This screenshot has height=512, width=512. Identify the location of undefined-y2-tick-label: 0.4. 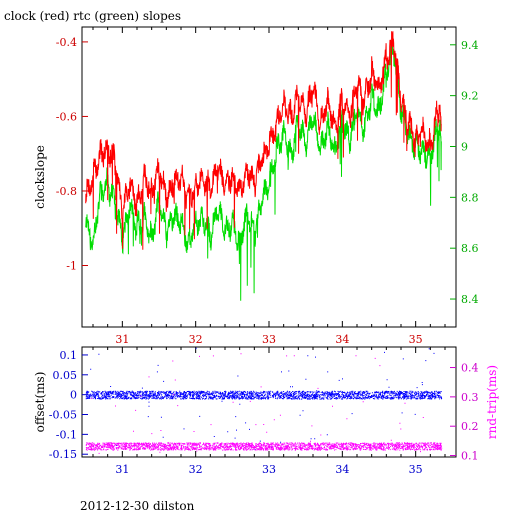
(470, 368).